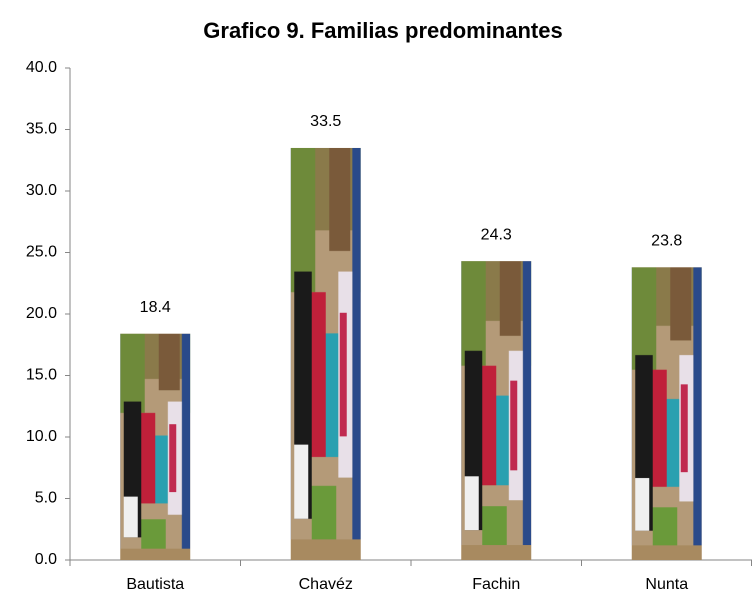  I want to click on data-label: 18.4, so click(155, 307).